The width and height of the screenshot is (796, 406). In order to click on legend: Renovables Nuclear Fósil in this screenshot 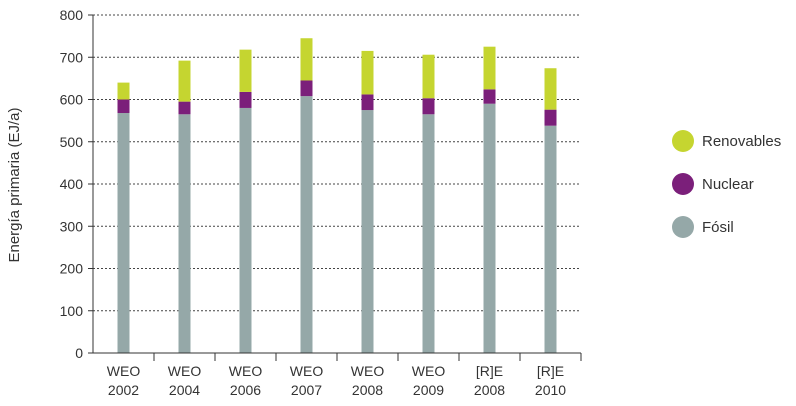, I will do `click(726, 184)`.